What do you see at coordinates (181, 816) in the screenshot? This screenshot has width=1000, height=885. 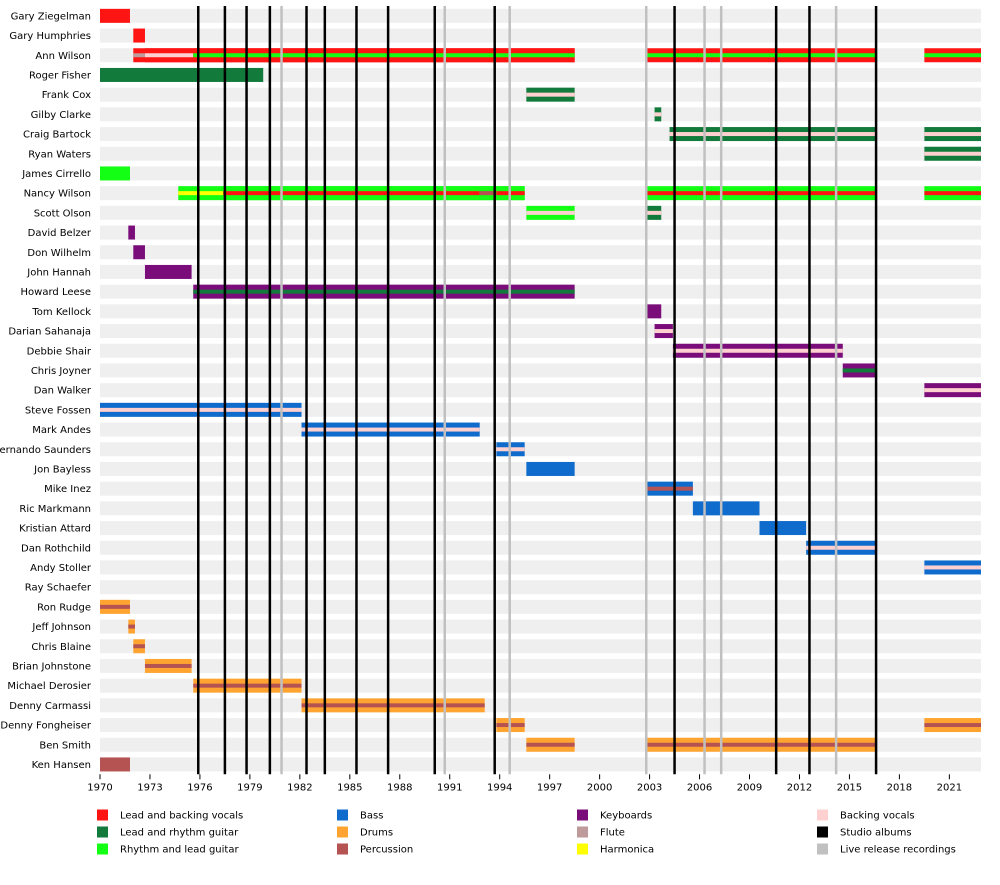 I see `legend-label: Lead and backing vocals` at bounding box center [181, 816].